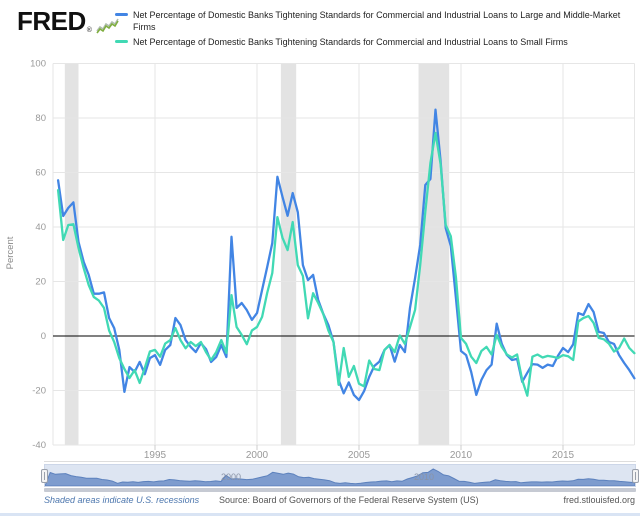 The height and width of the screenshot is (516, 640). I want to click on registered-mark: ®, so click(89, 30).